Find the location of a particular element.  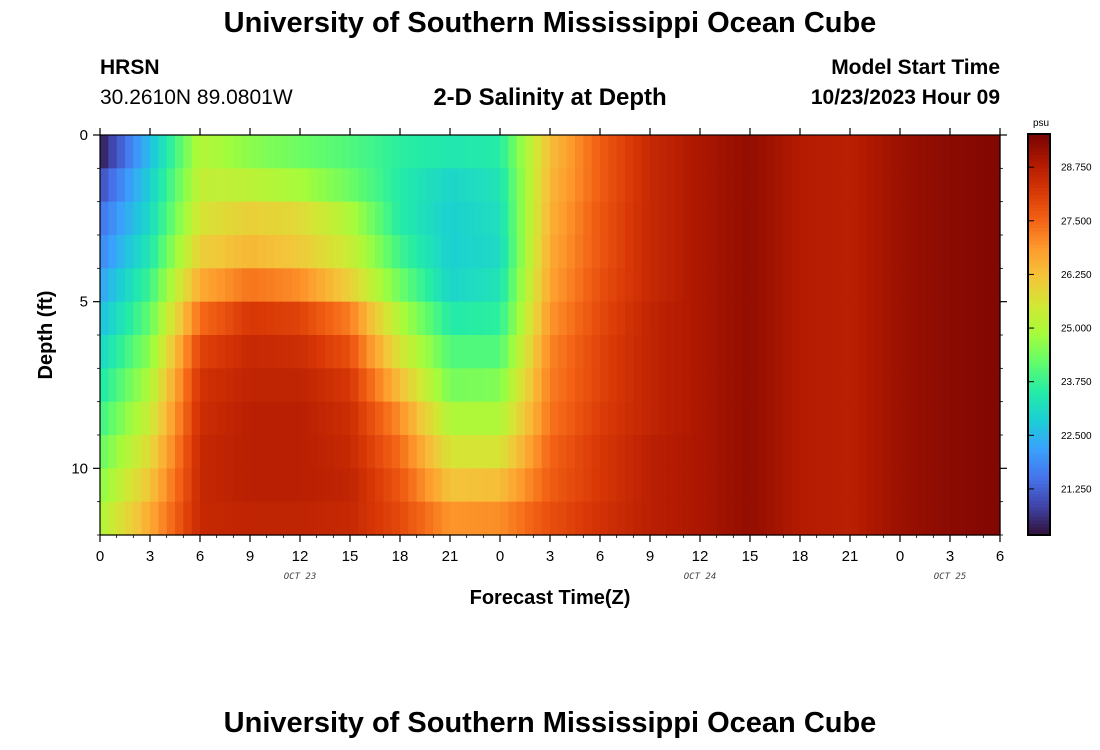

x-tick-label: 6 is located at coordinates (200, 556).